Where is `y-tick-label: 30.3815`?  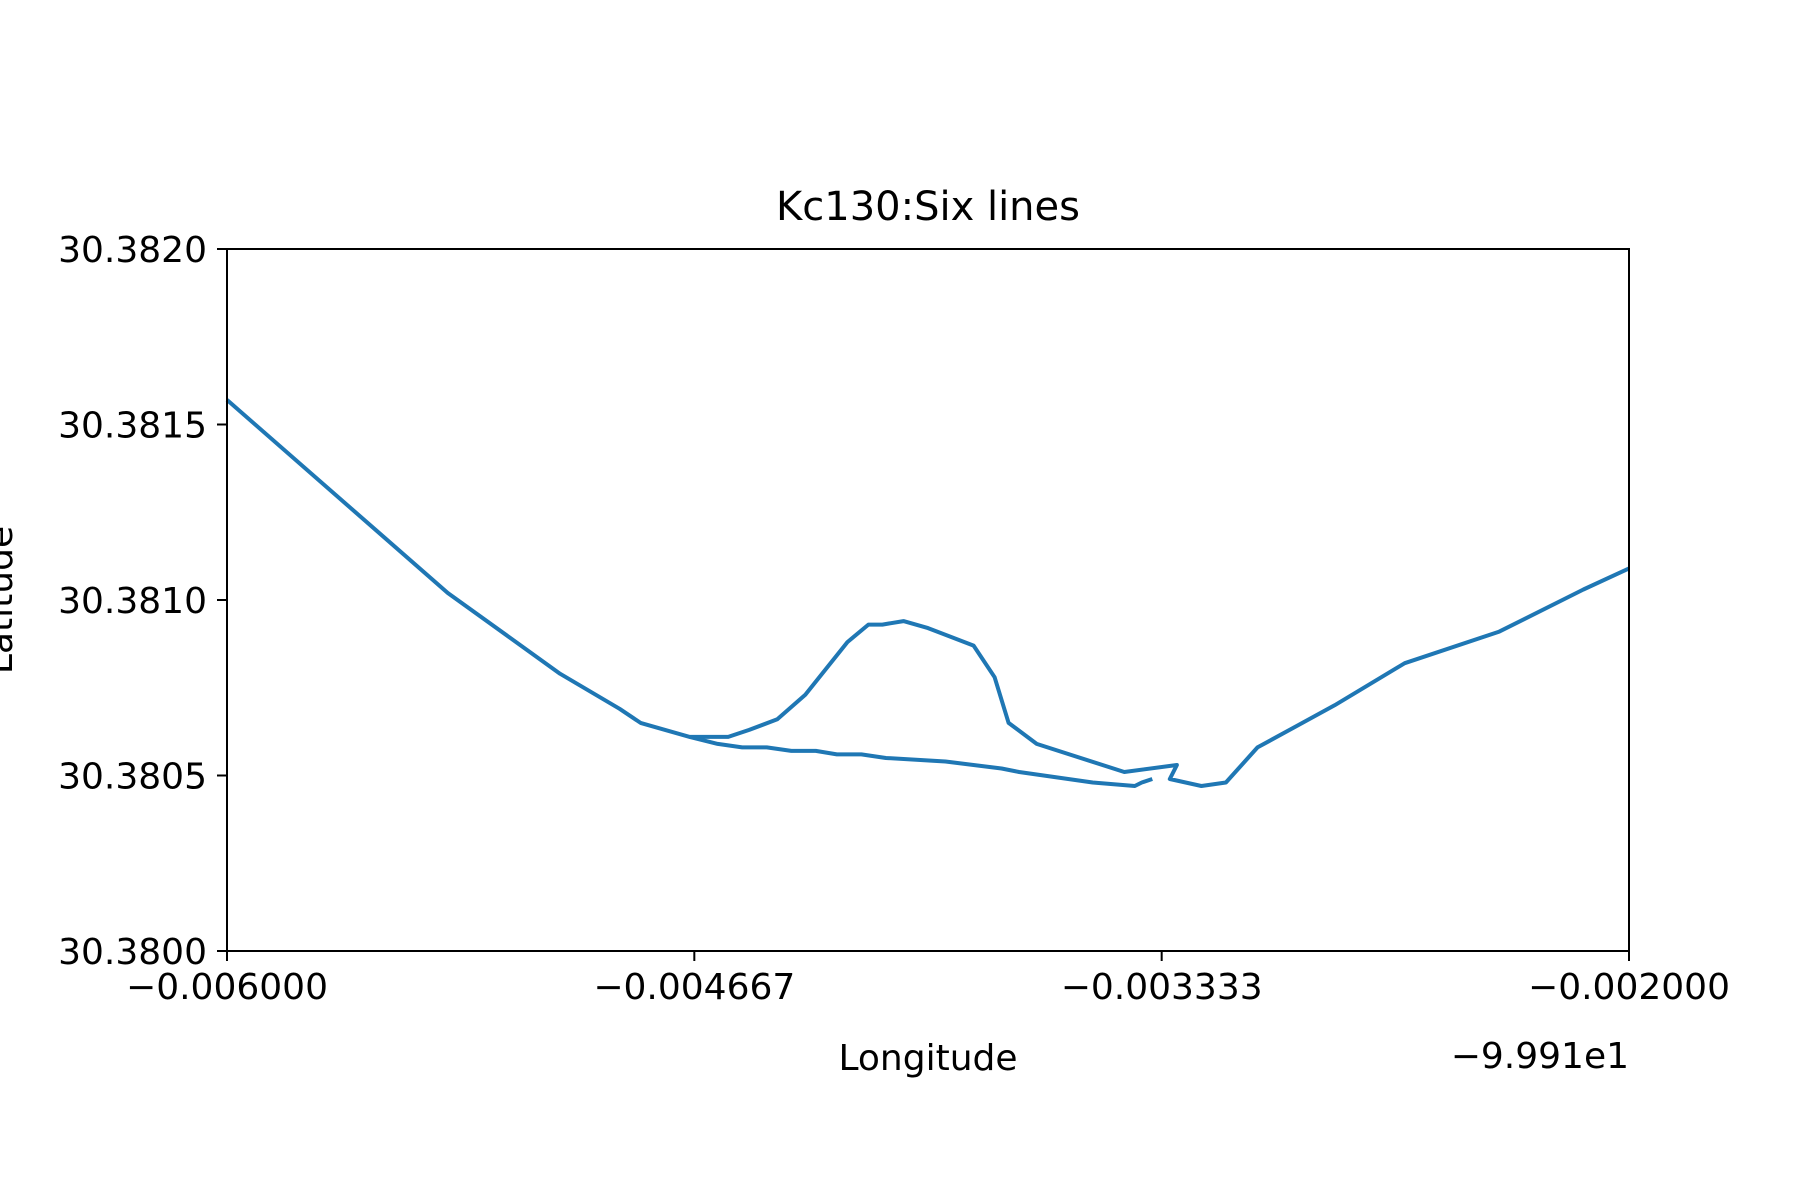 y-tick-label: 30.3815 is located at coordinates (132, 426).